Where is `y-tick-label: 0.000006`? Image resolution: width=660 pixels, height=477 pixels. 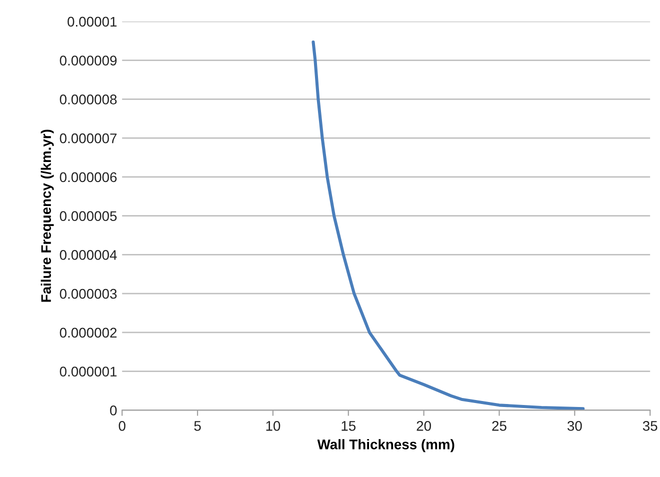 y-tick-label: 0.000006 is located at coordinates (88, 177).